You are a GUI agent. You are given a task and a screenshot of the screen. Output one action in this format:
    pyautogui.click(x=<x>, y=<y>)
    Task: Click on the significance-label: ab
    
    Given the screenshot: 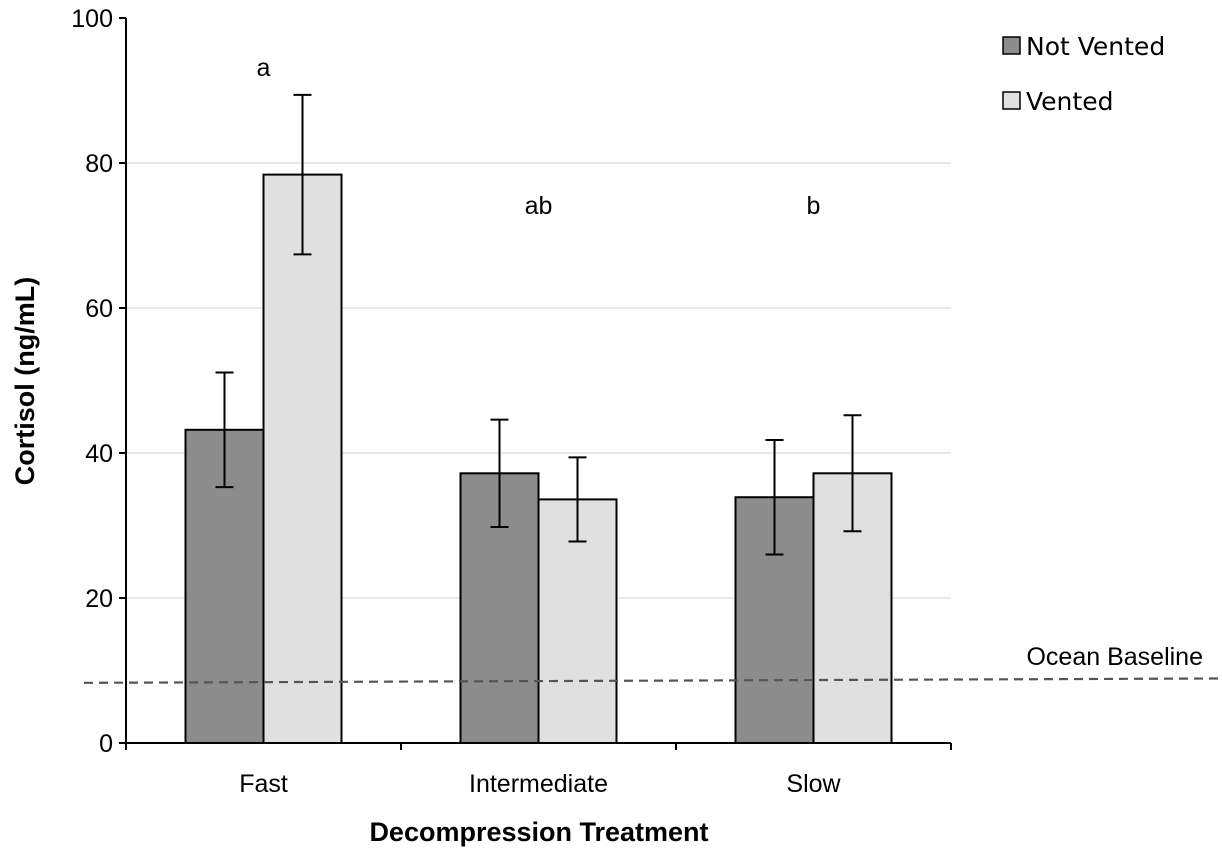 What is the action you would take?
    pyautogui.click(x=539, y=206)
    